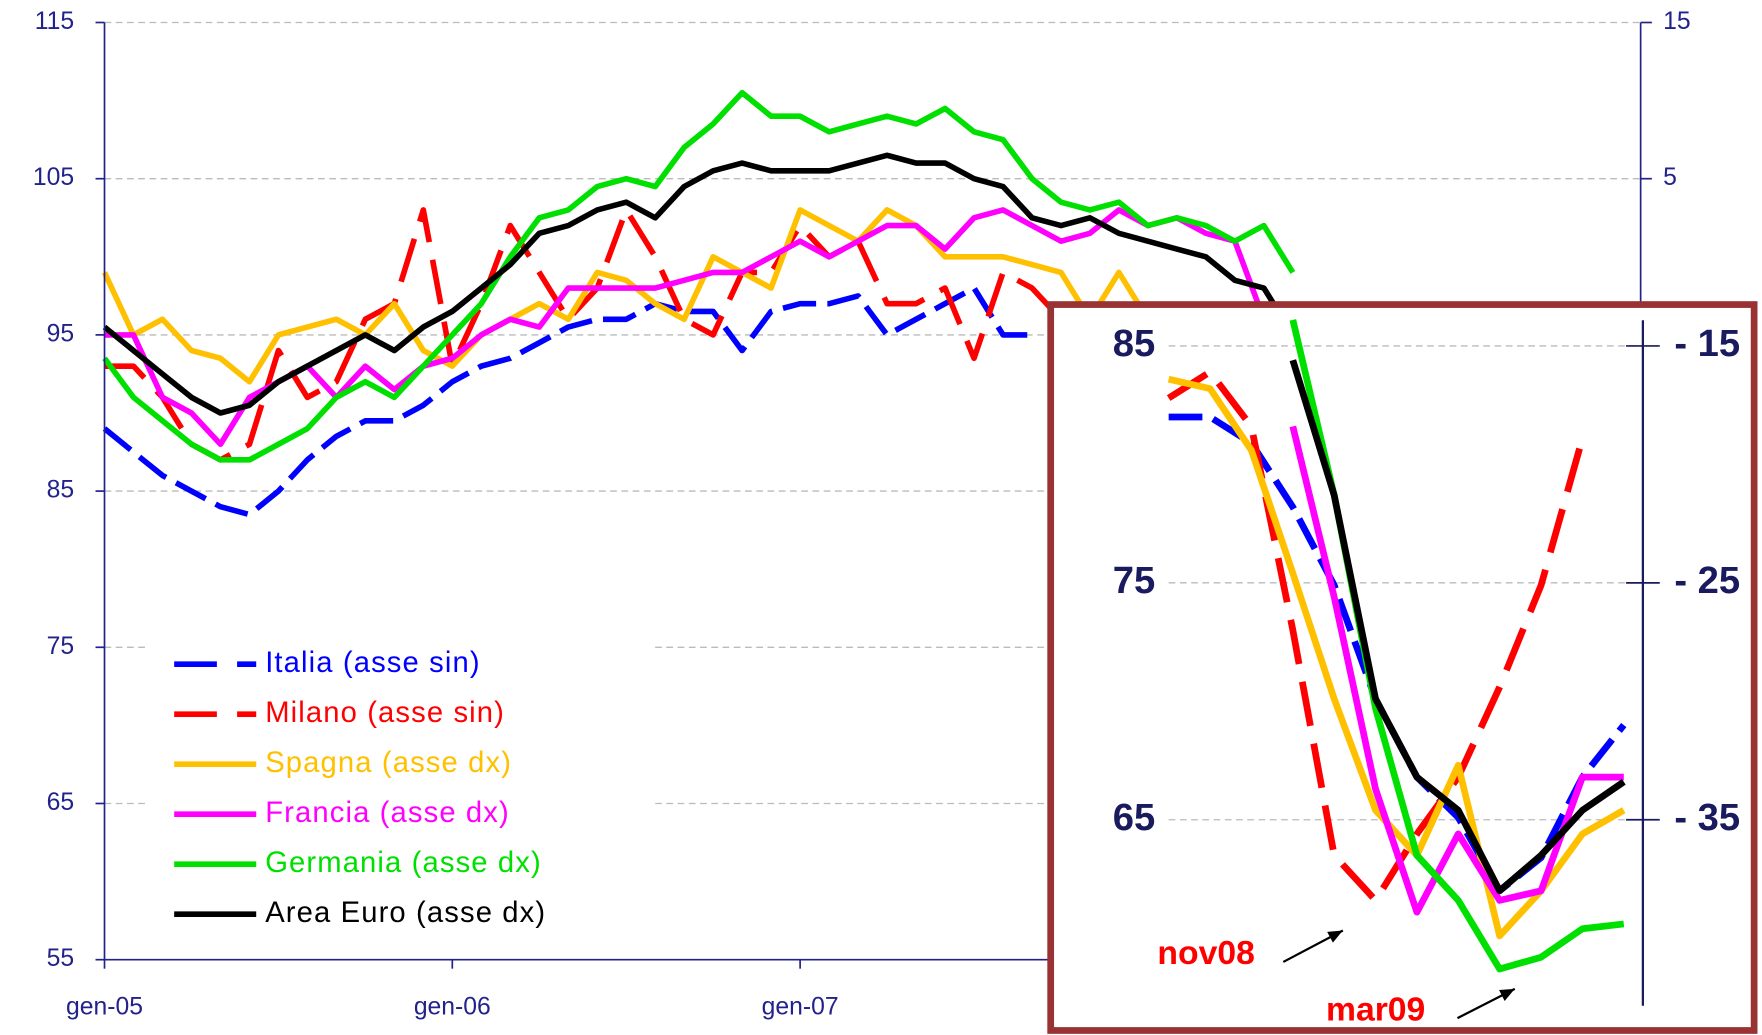  What do you see at coordinates (800, 1007) in the screenshot?
I see `x-tick-label: gen-07` at bounding box center [800, 1007].